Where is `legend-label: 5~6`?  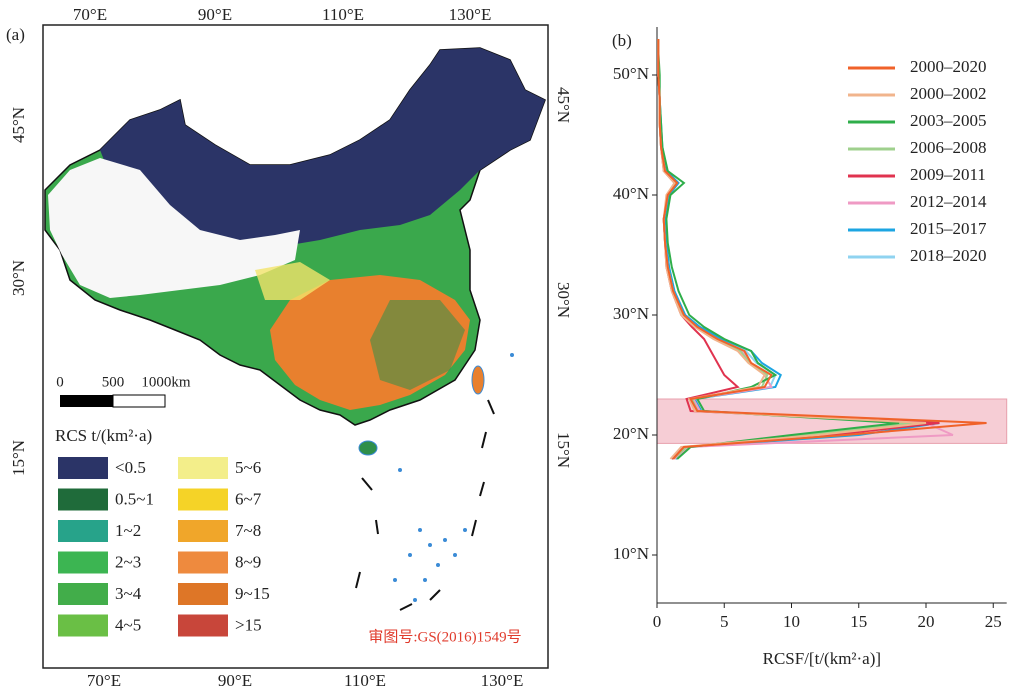
legend-label: 5~6 is located at coordinates (248, 467).